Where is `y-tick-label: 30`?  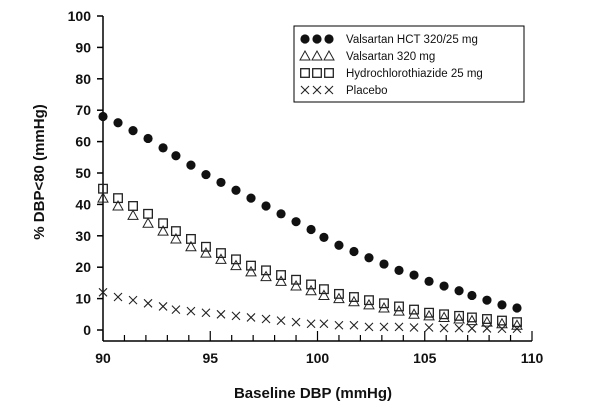 y-tick-label: 30 is located at coordinates (83, 236).